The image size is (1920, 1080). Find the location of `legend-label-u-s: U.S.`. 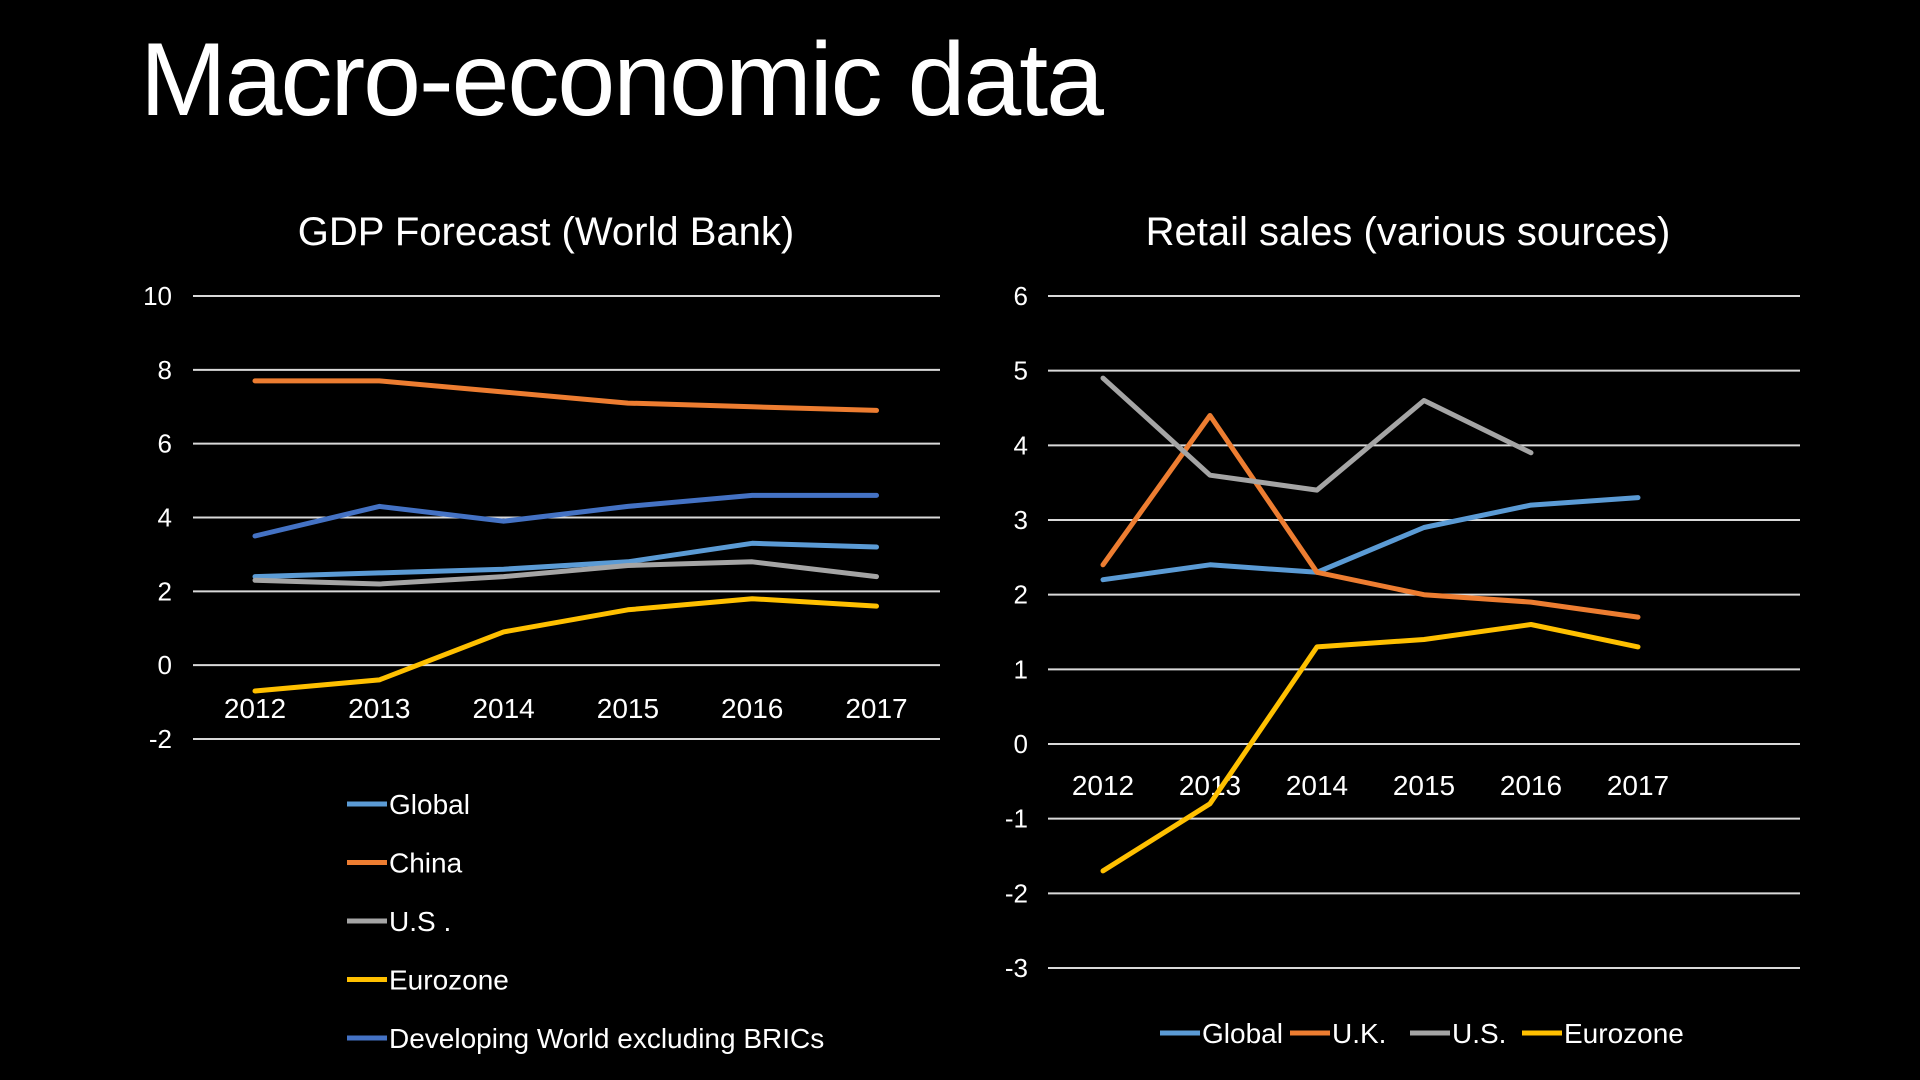

legend-label-u-s: U.S. is located at coordinates (1479, 1033).